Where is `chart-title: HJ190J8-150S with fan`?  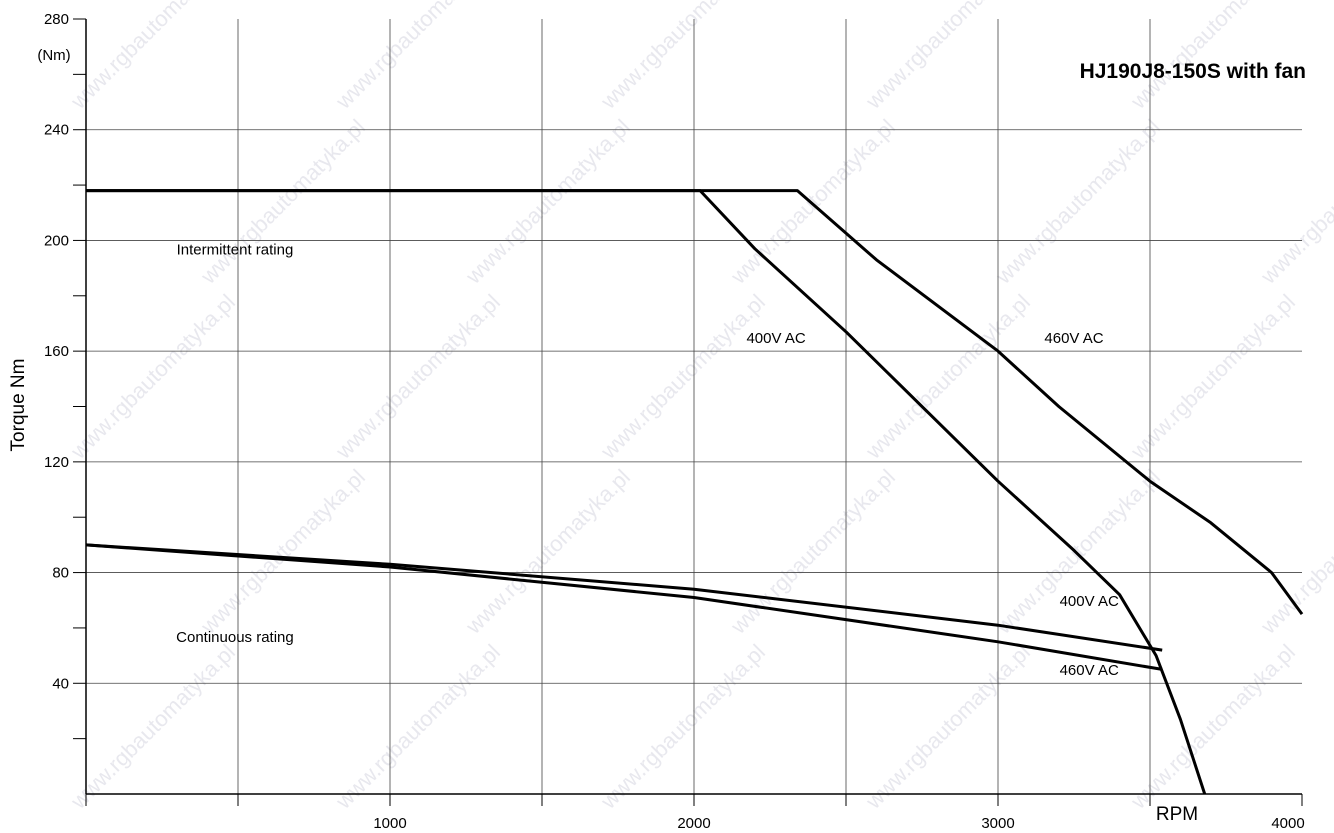
chart-title: HJ190J8-150S with fan is located at coordinates (1193, 71).